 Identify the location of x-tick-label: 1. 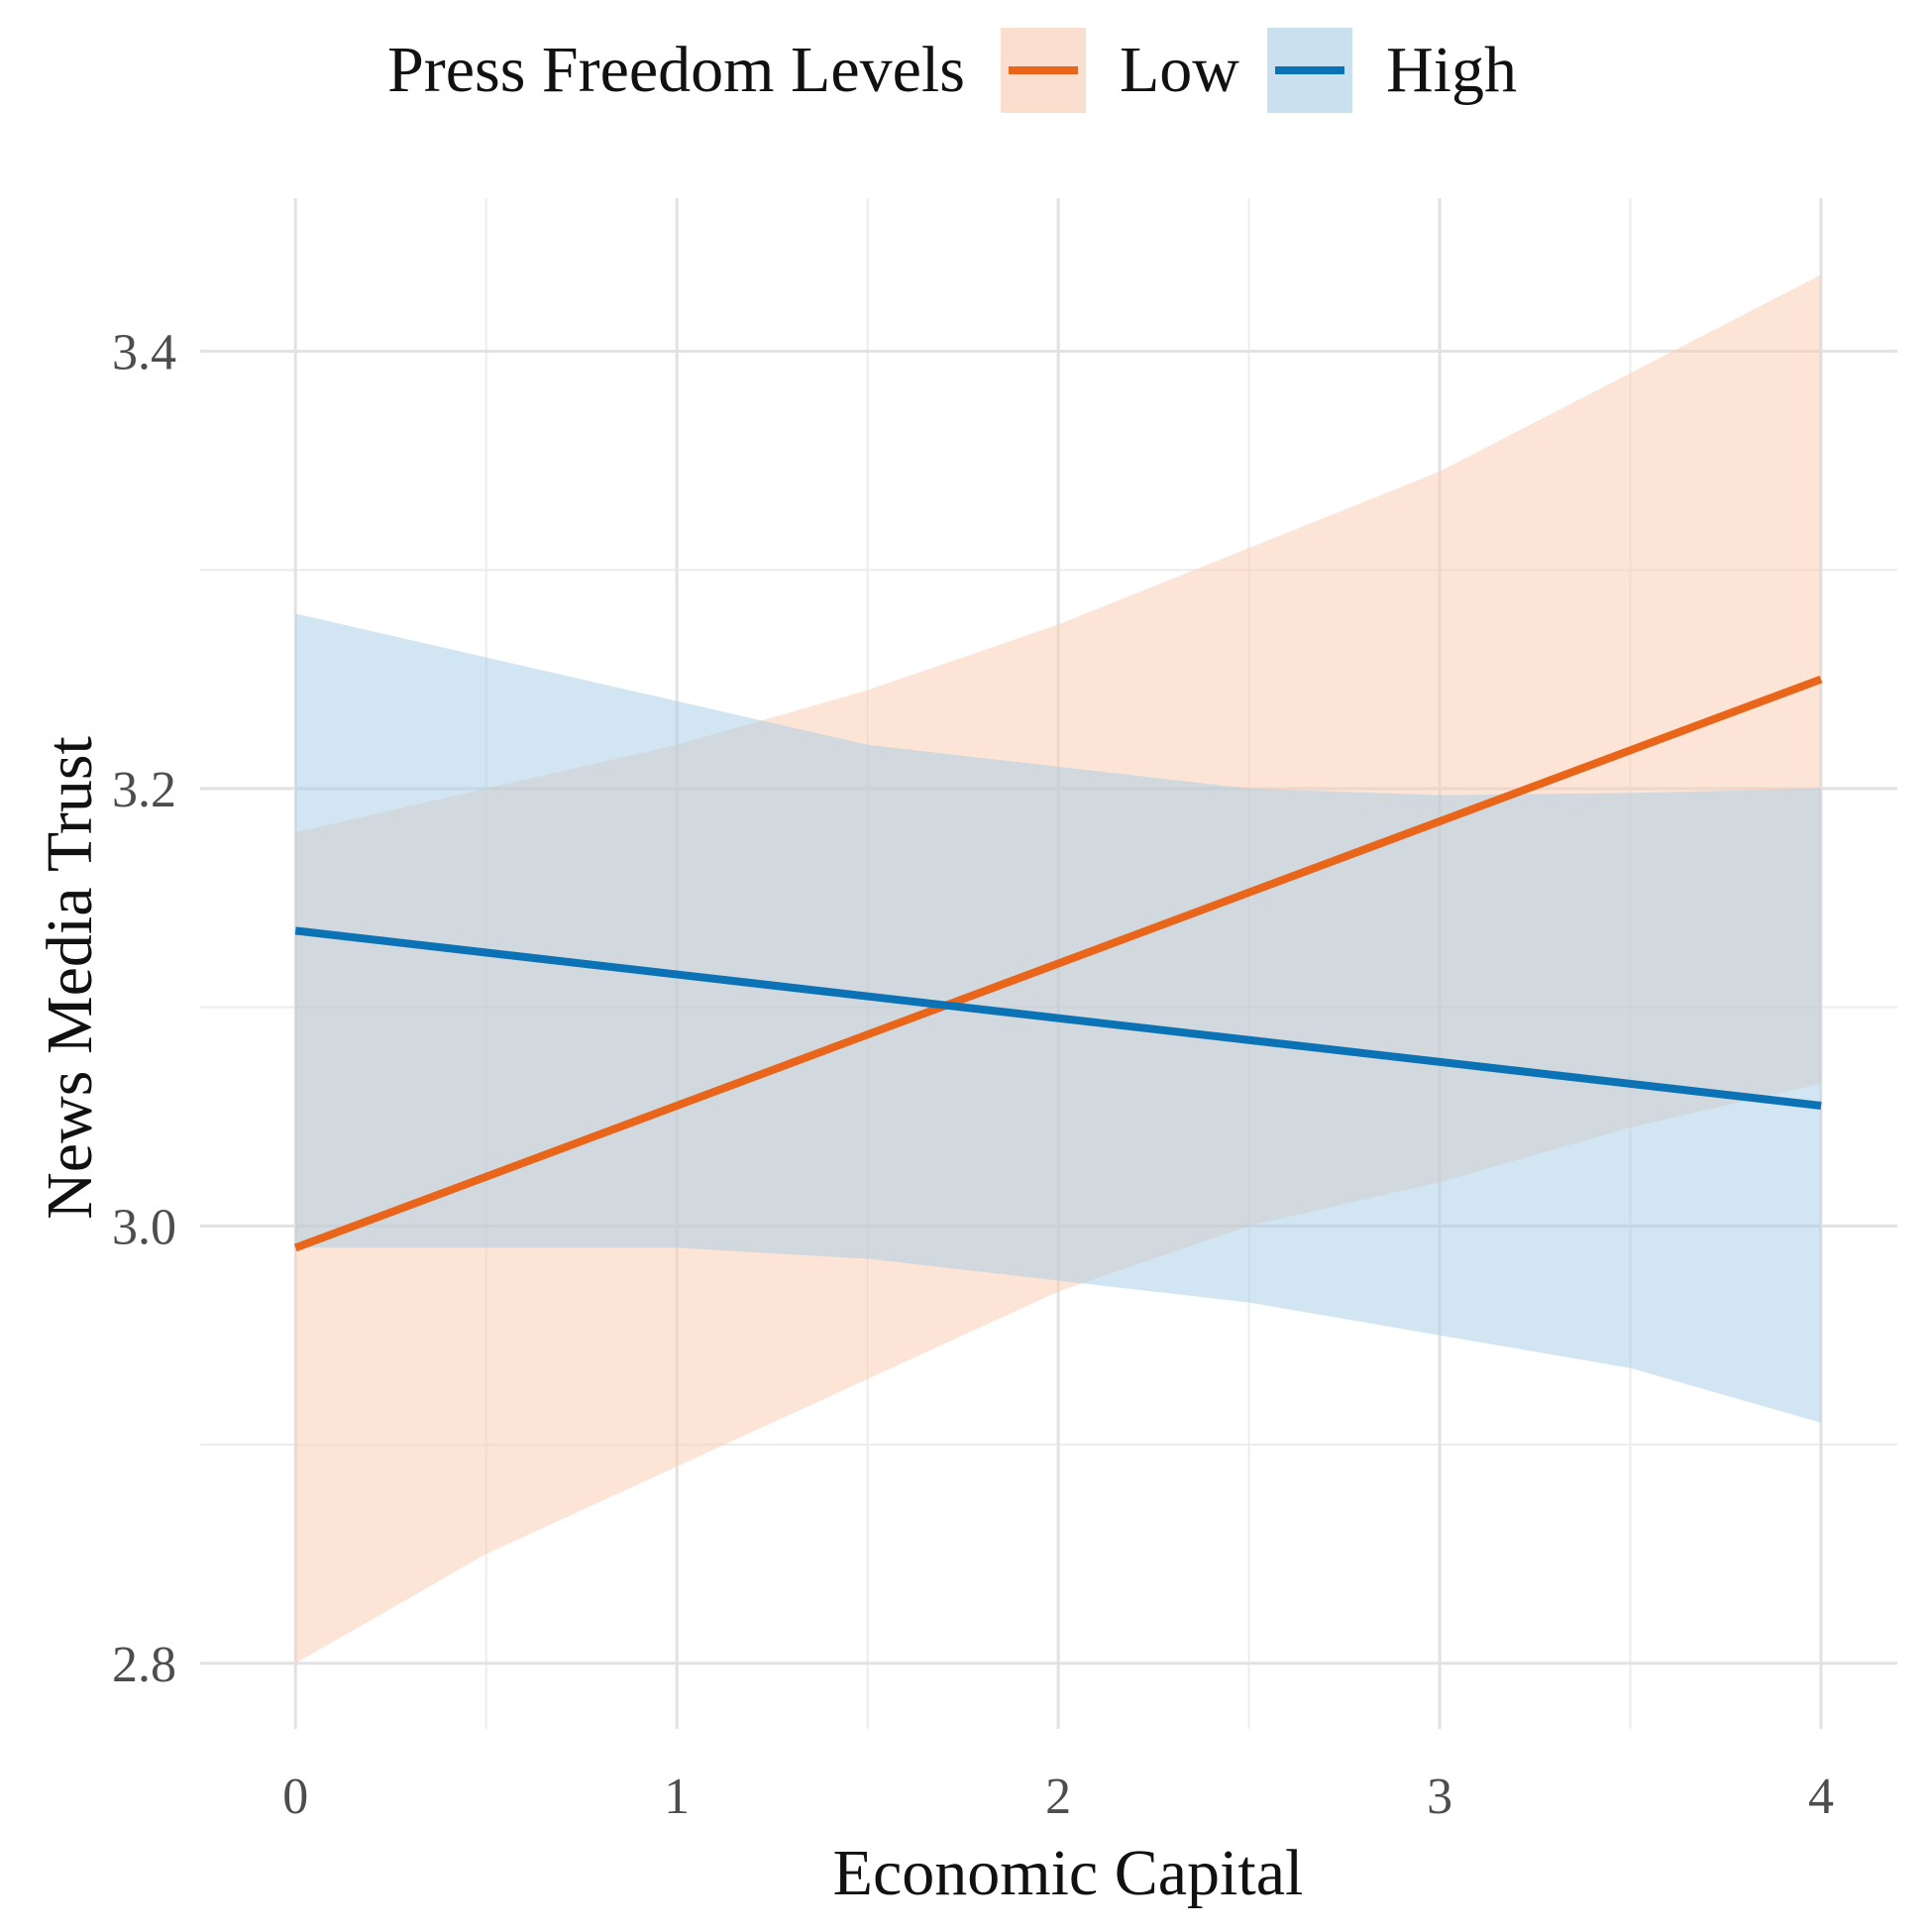
(677, 1797).